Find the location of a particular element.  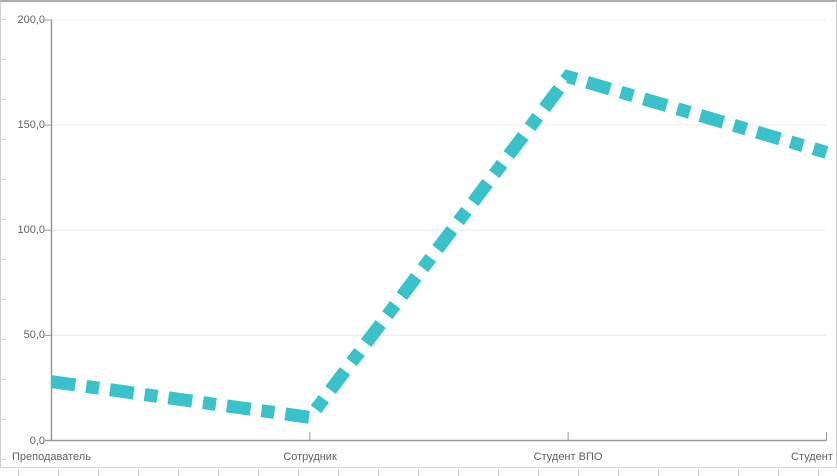

ruler-ticks-bottom is located at coordinates (418, 473).